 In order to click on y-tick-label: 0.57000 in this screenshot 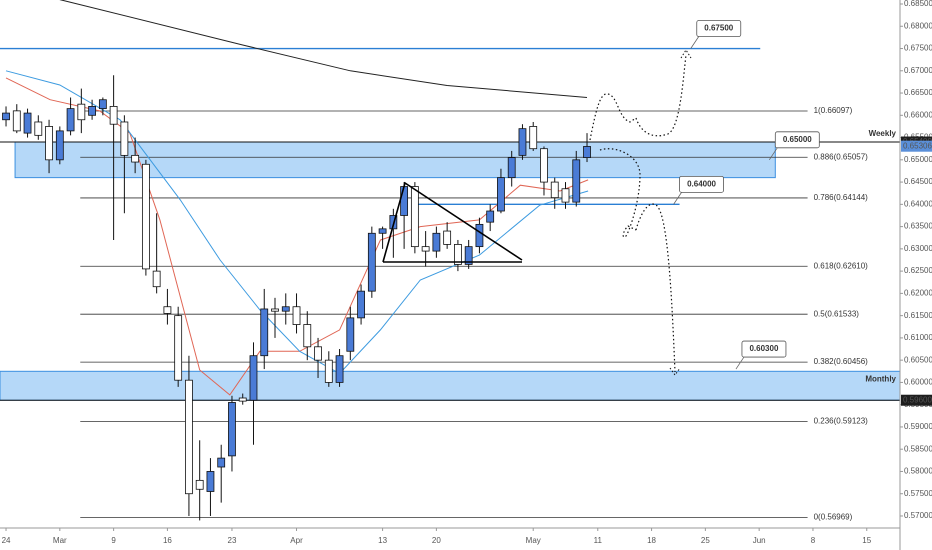, I will do `click(918, 515)`.